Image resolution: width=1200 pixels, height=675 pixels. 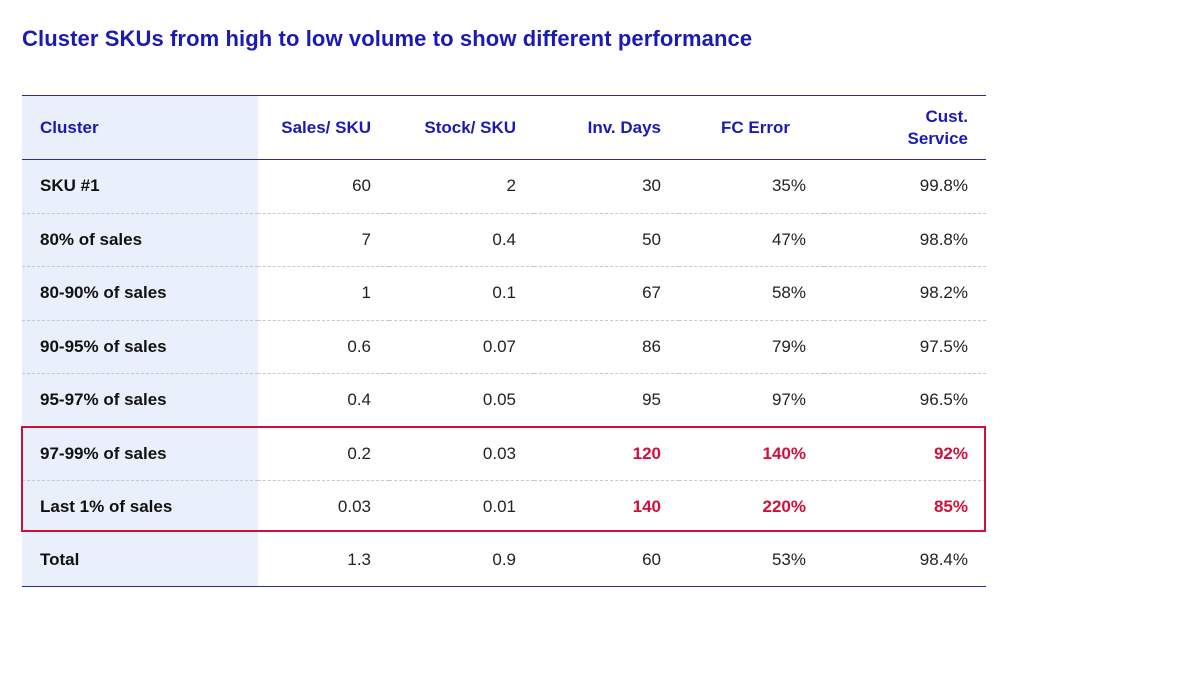 I want to click on cluster-name: SKU #1, so click(x=140, y=186).